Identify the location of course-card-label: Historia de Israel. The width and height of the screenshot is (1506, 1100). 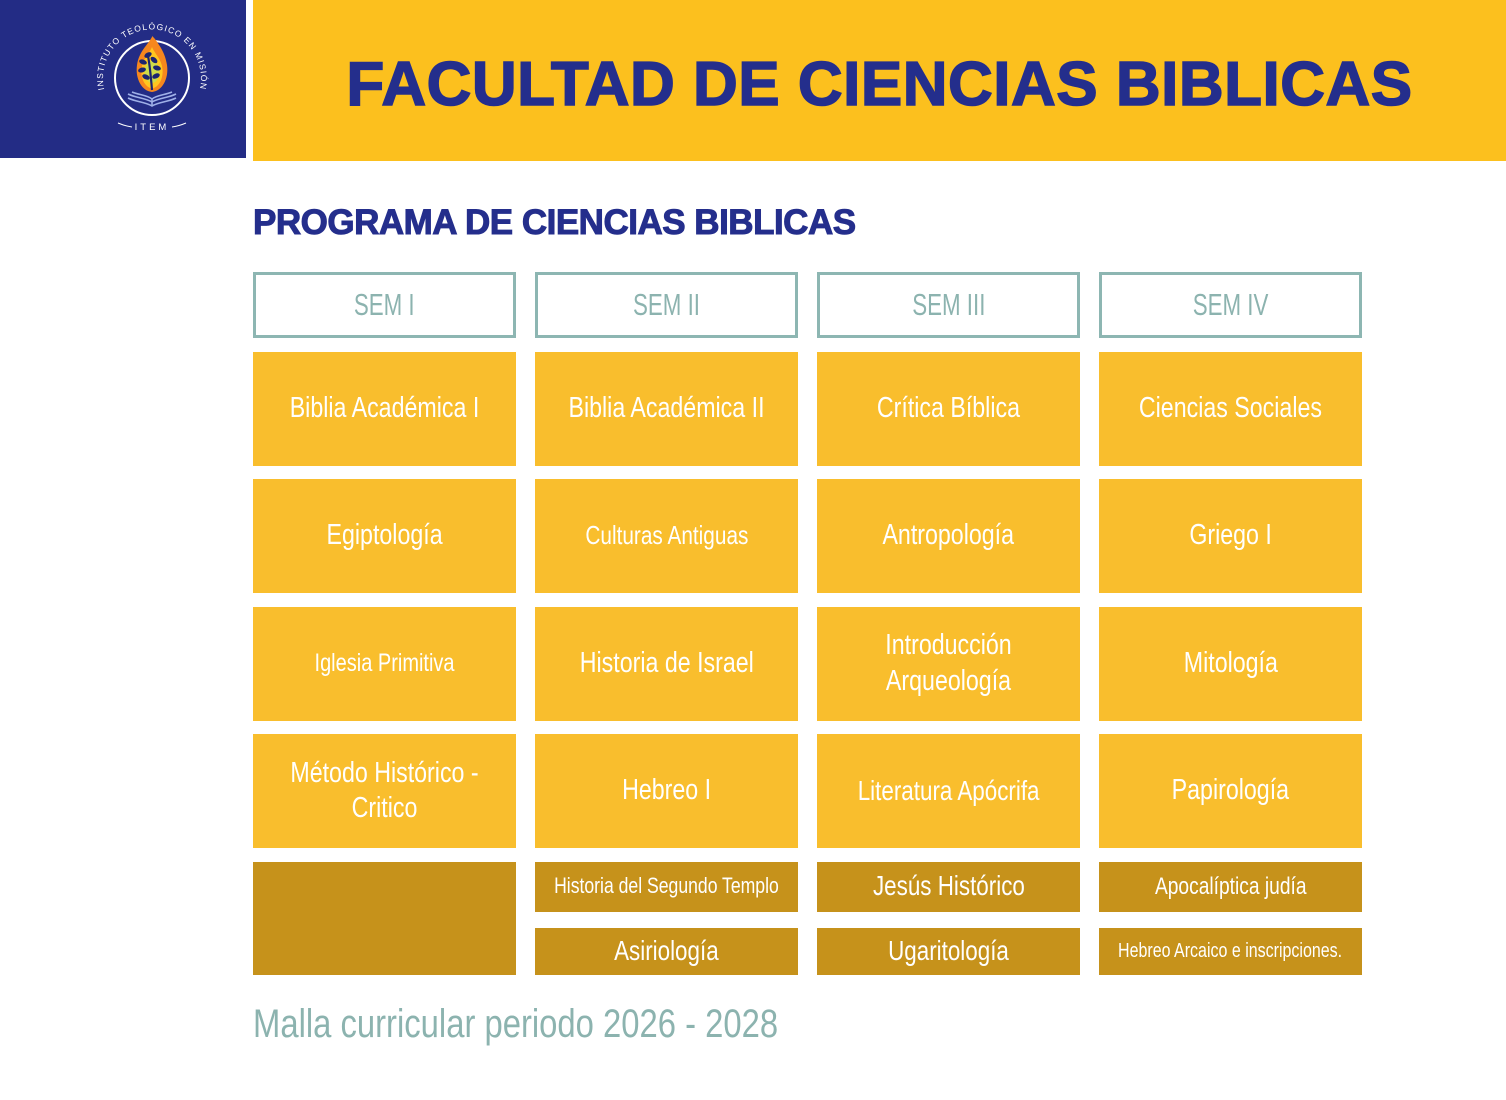
(666, 662).